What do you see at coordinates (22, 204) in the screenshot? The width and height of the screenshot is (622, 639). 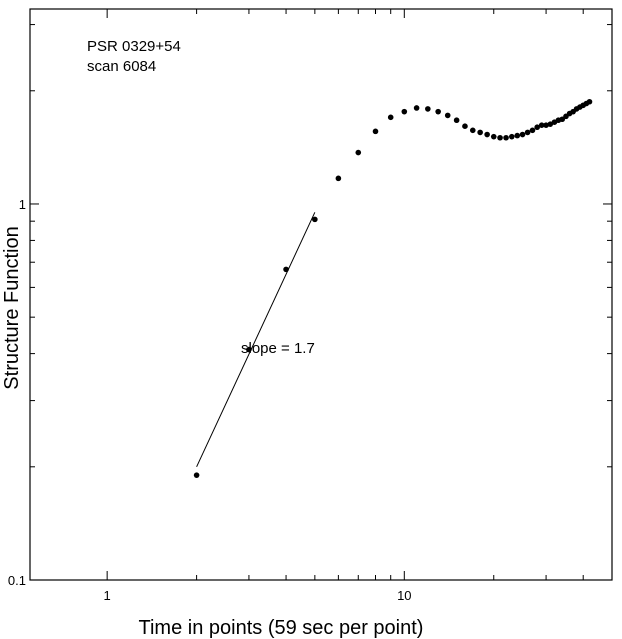 I see `y-tick-label: 1` at bounding box center [22, 204].